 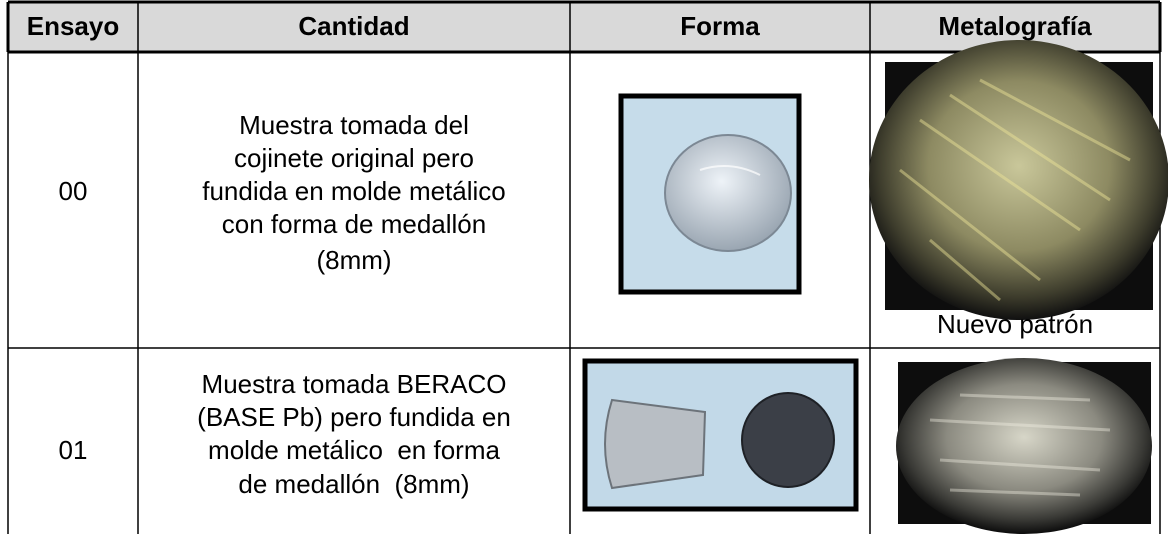 What do you see at coordinates (353, 26) in the screenshot?
I see `header-cell: Cantidad` at bounding box center [353, 26].